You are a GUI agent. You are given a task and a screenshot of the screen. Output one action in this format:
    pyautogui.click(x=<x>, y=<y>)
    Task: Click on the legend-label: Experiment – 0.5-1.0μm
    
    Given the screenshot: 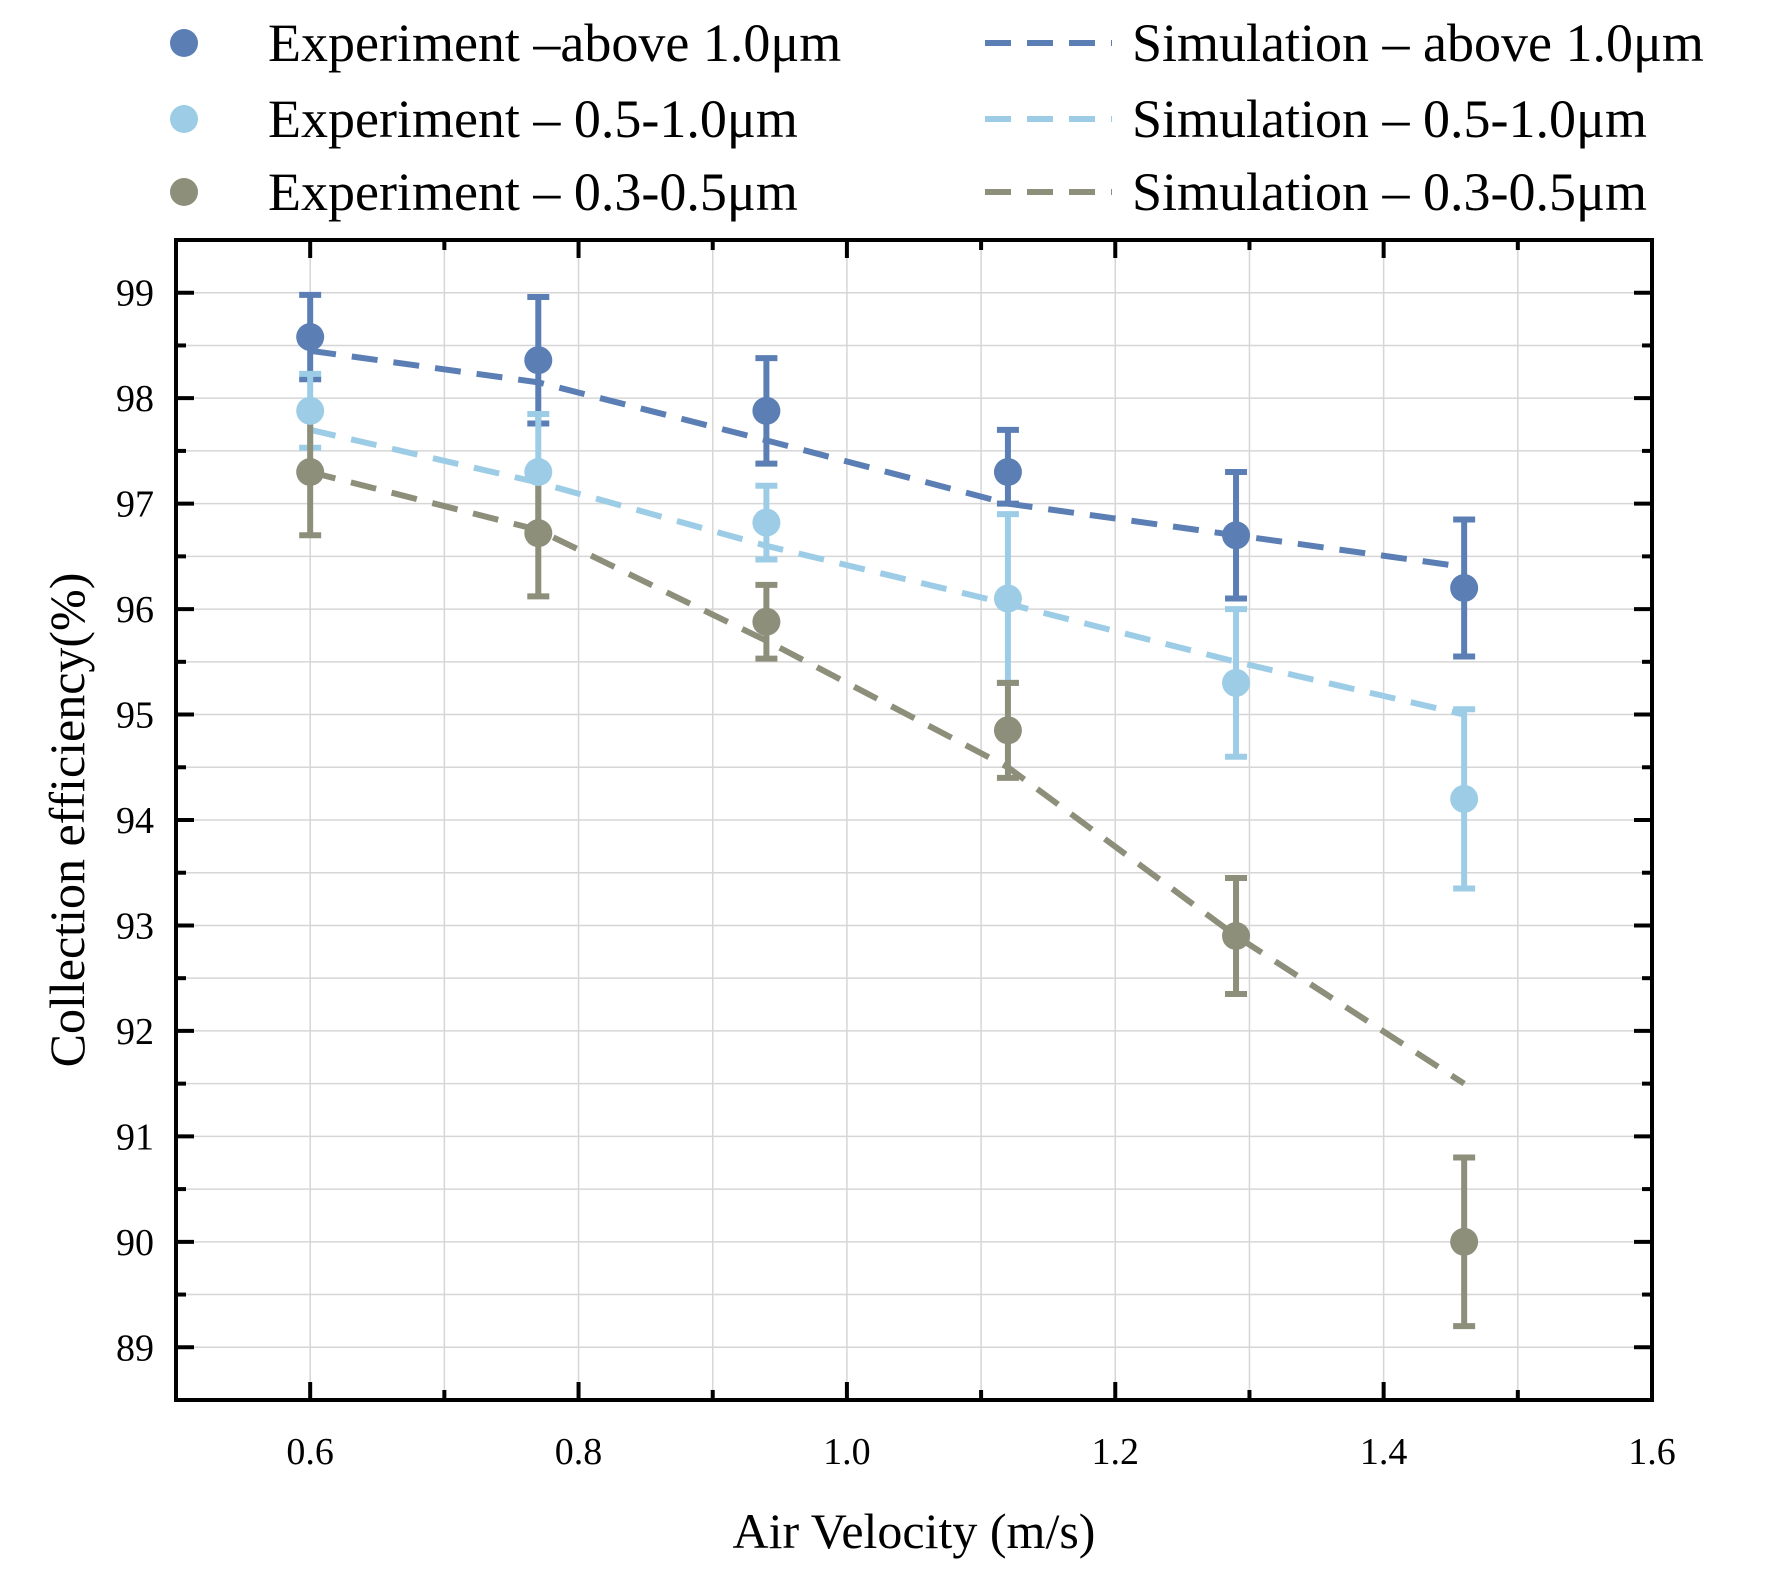 What is the action you would take?
    pyautogui.click(x=533, y=119)
    